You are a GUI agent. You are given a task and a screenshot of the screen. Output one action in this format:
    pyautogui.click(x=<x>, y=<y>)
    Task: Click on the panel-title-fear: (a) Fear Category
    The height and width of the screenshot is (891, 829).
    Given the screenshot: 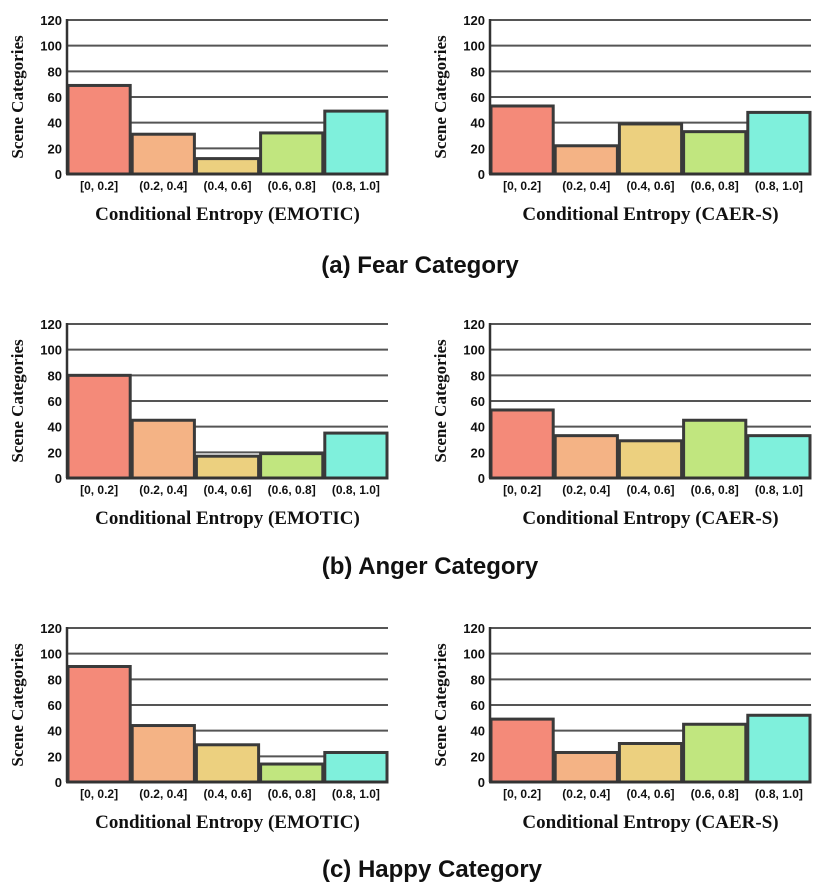 What is the action you would take?
    pyautogui.click(x=420, y=265)
    